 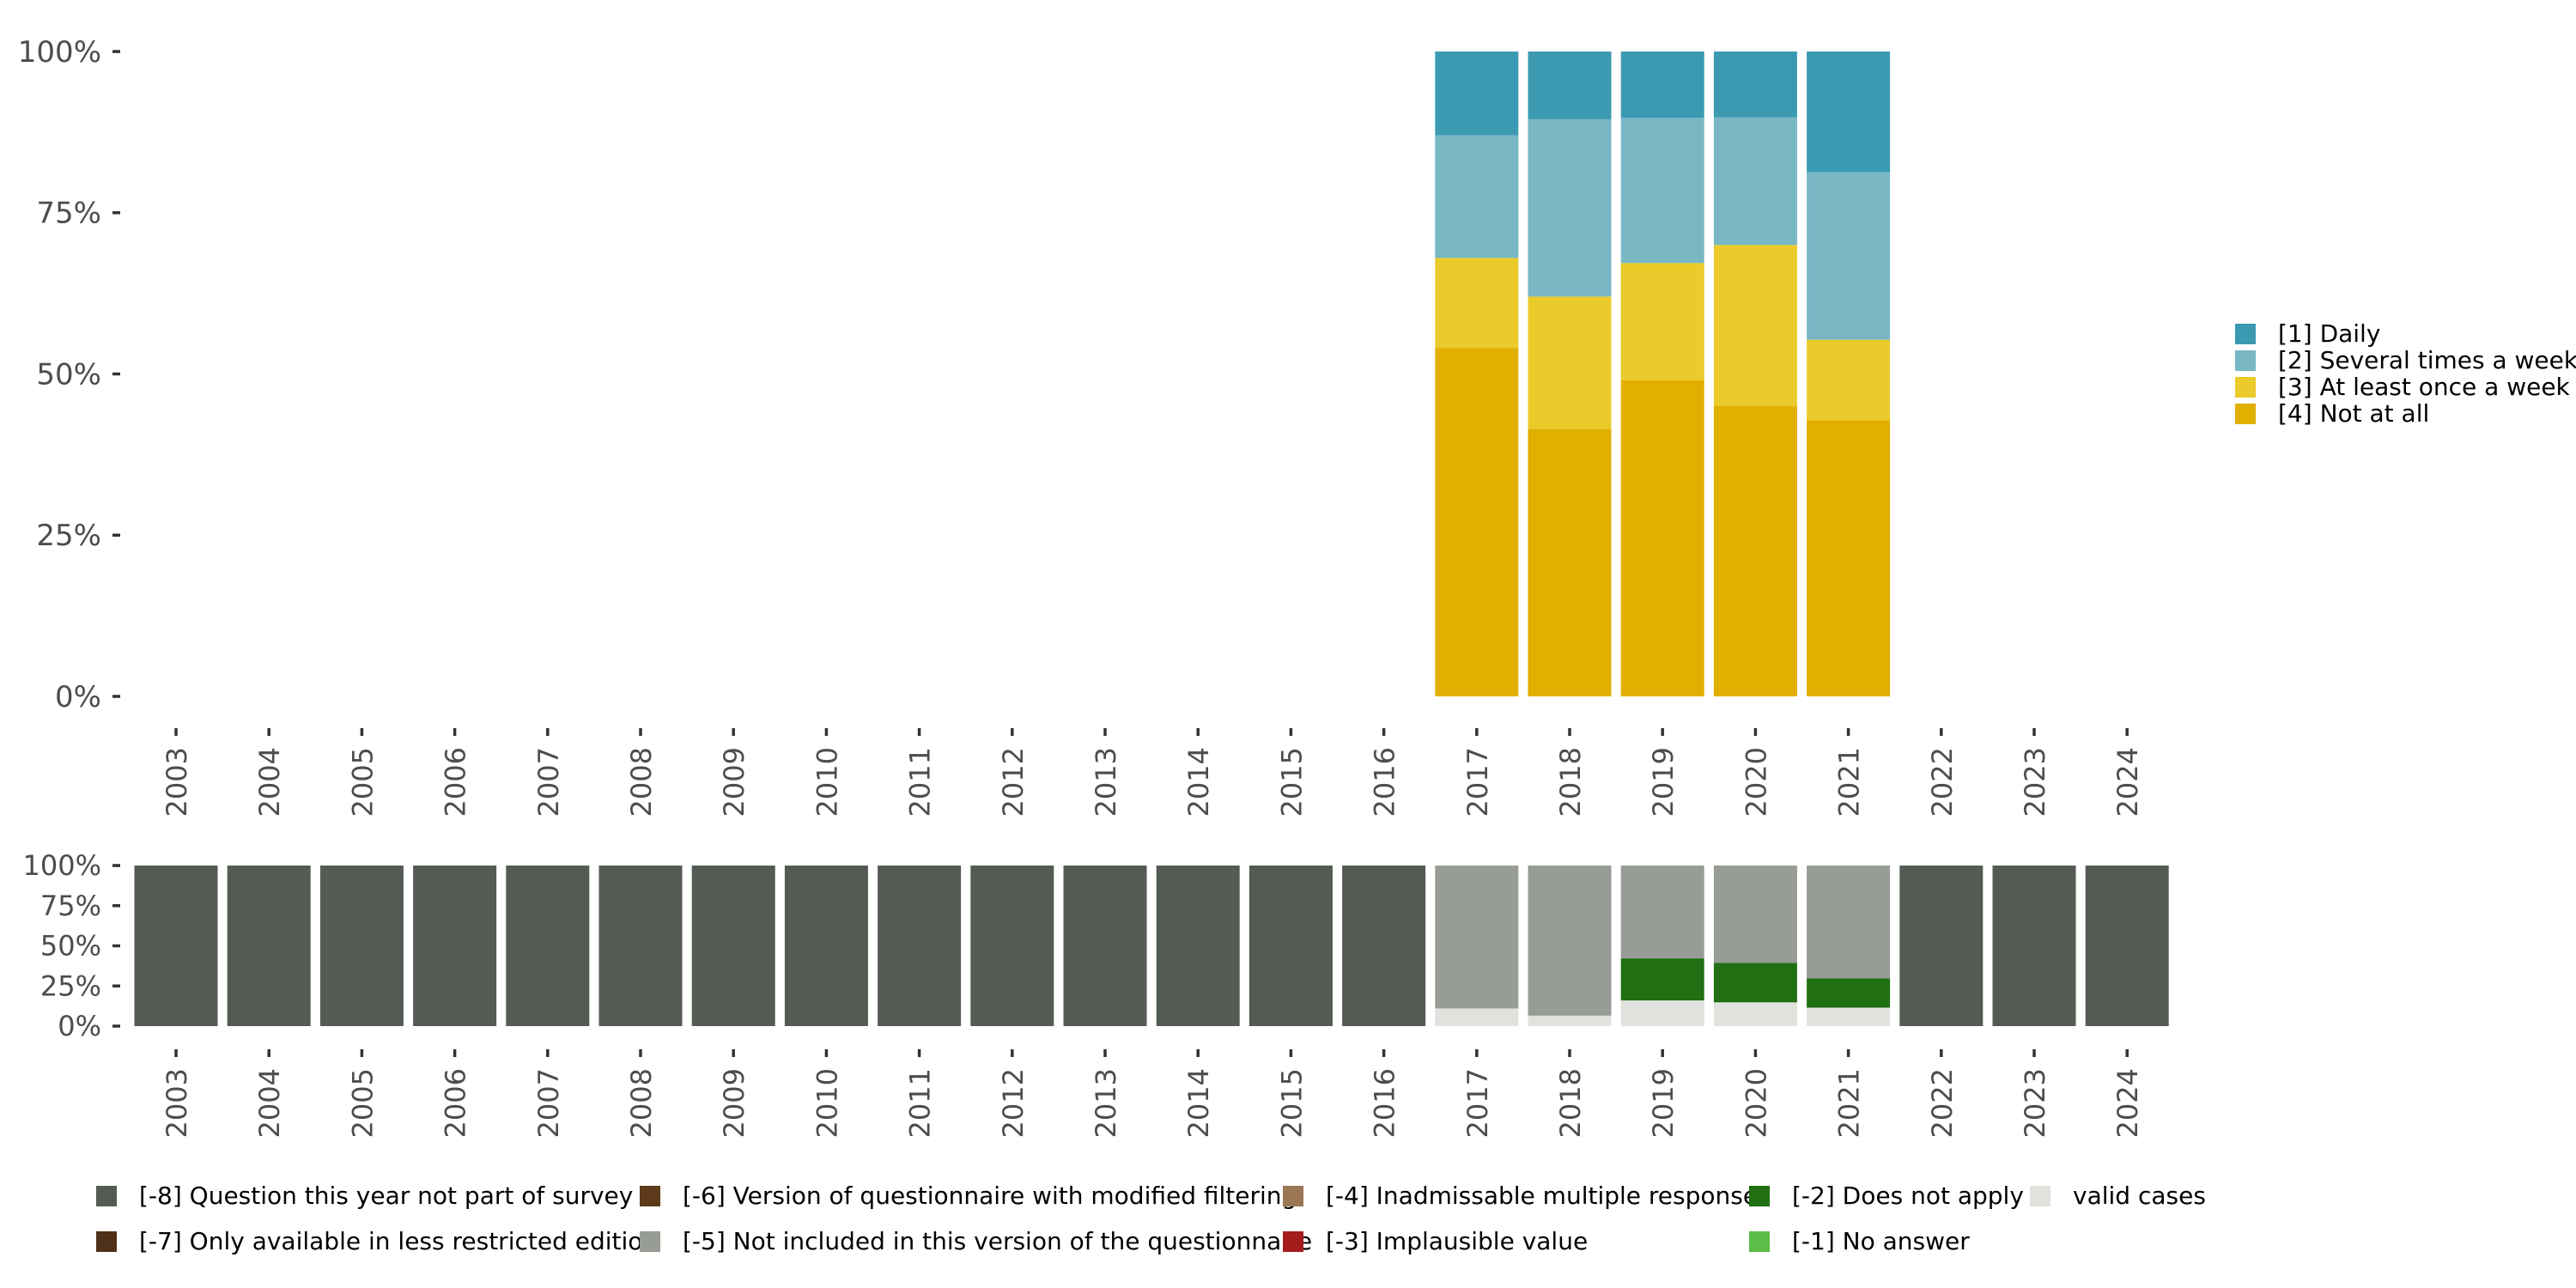 What do you see at coordinates (2427, 360) in the screenshot?
I see `legend-label: [2] Several times a week` at bounding box center [2427, 360].